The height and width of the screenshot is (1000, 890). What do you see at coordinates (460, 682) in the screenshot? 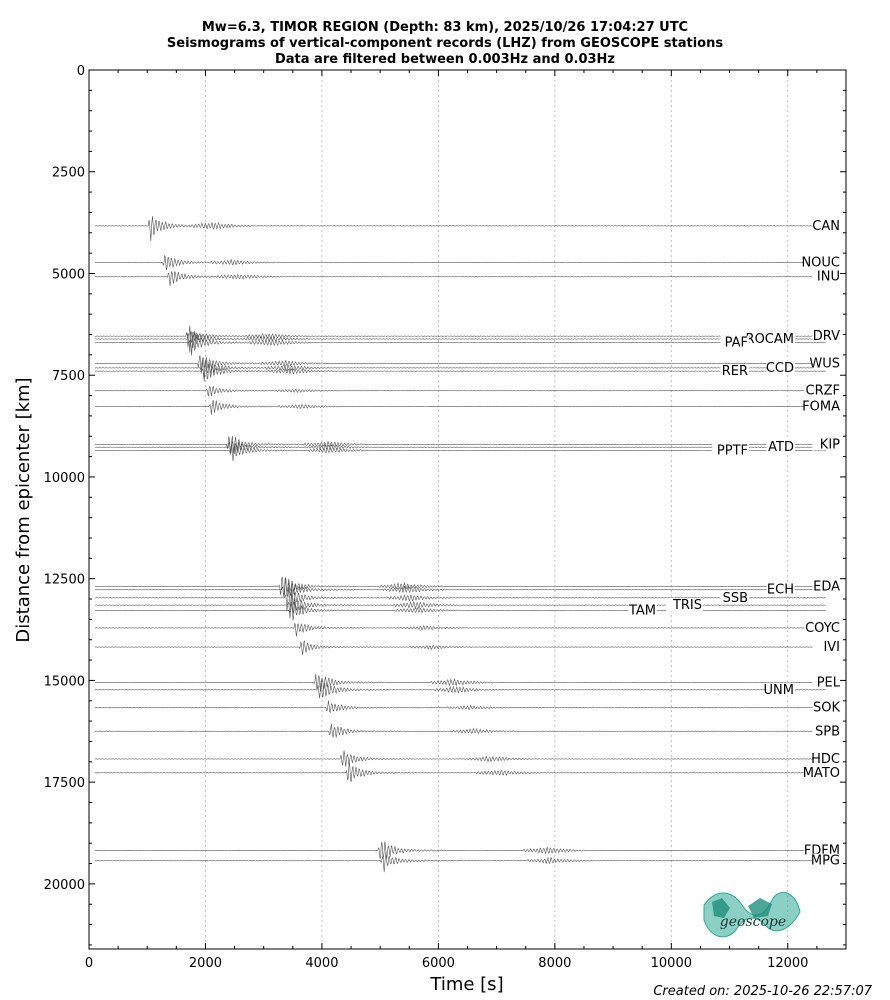
I see `trace-pel` at bounding box center [460, 682].